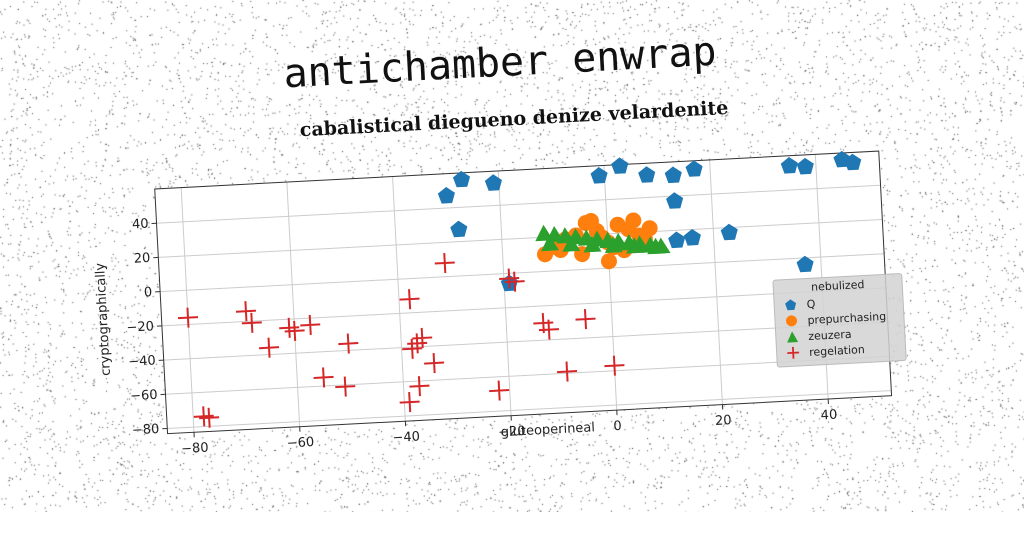  I want to click on triangle-marker-icon, so click(792, 336).